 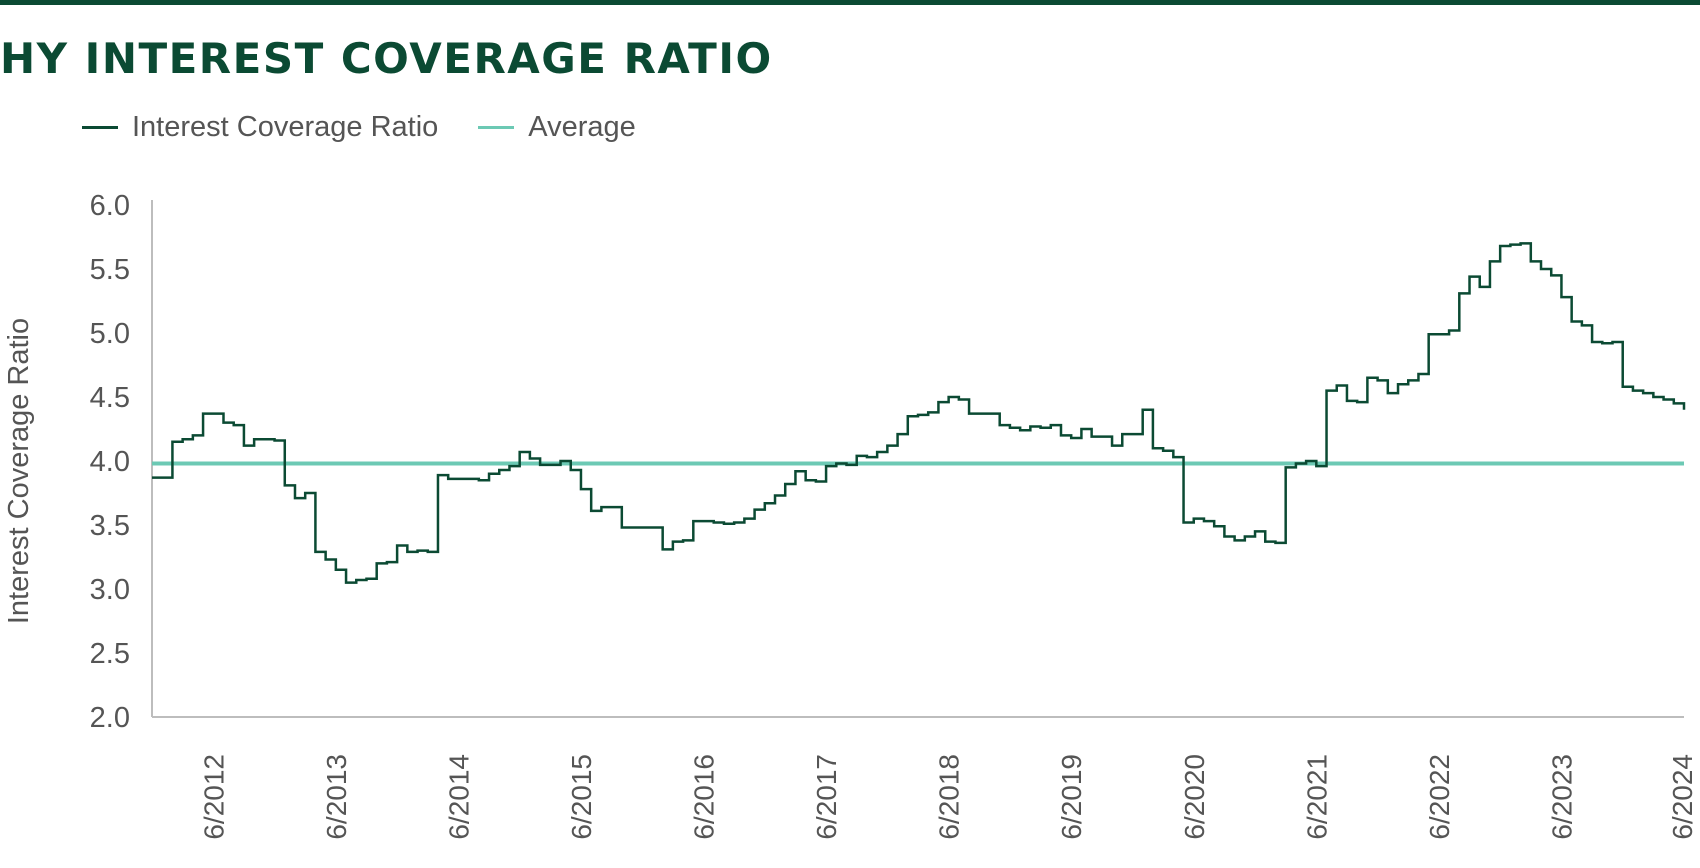 I want to click on x-tick-label: 6/2017, so click(x=826, y=797).